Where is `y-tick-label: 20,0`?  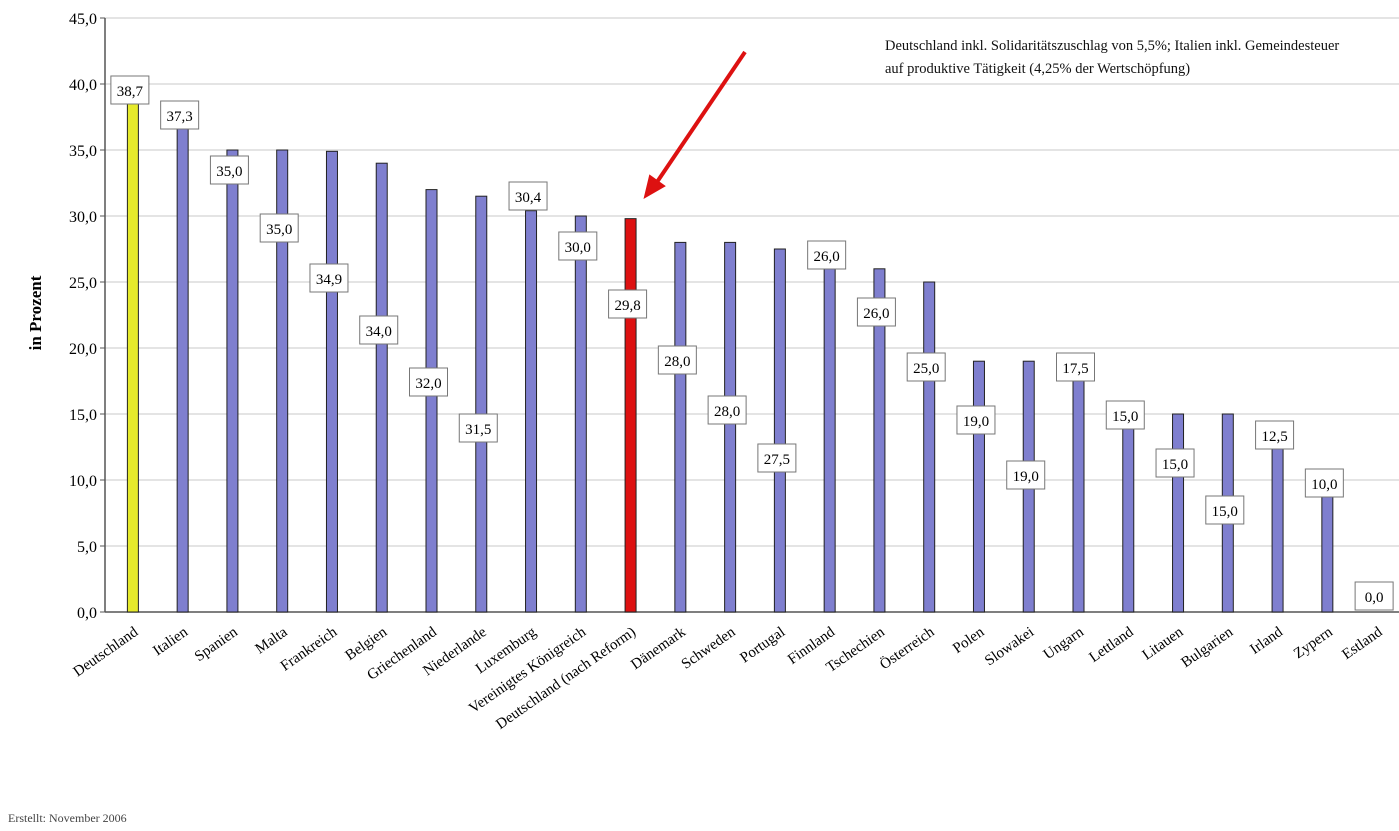 y-tick-label: 20,0 is located at coordinates (83, 349).